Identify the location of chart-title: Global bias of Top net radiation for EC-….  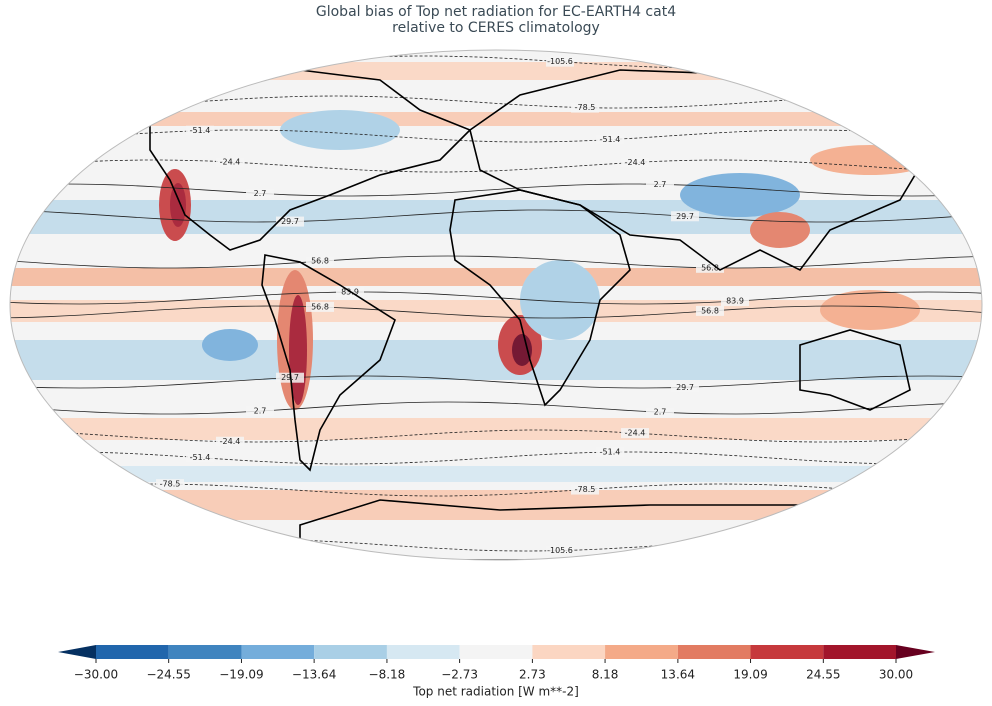
(496, 12).